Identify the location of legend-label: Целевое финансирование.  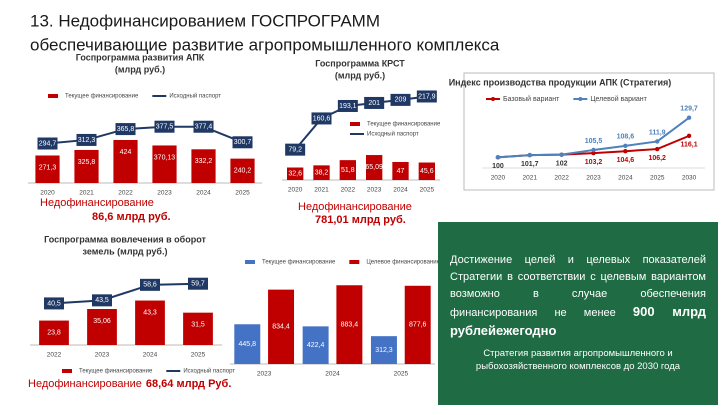
(403, 263).